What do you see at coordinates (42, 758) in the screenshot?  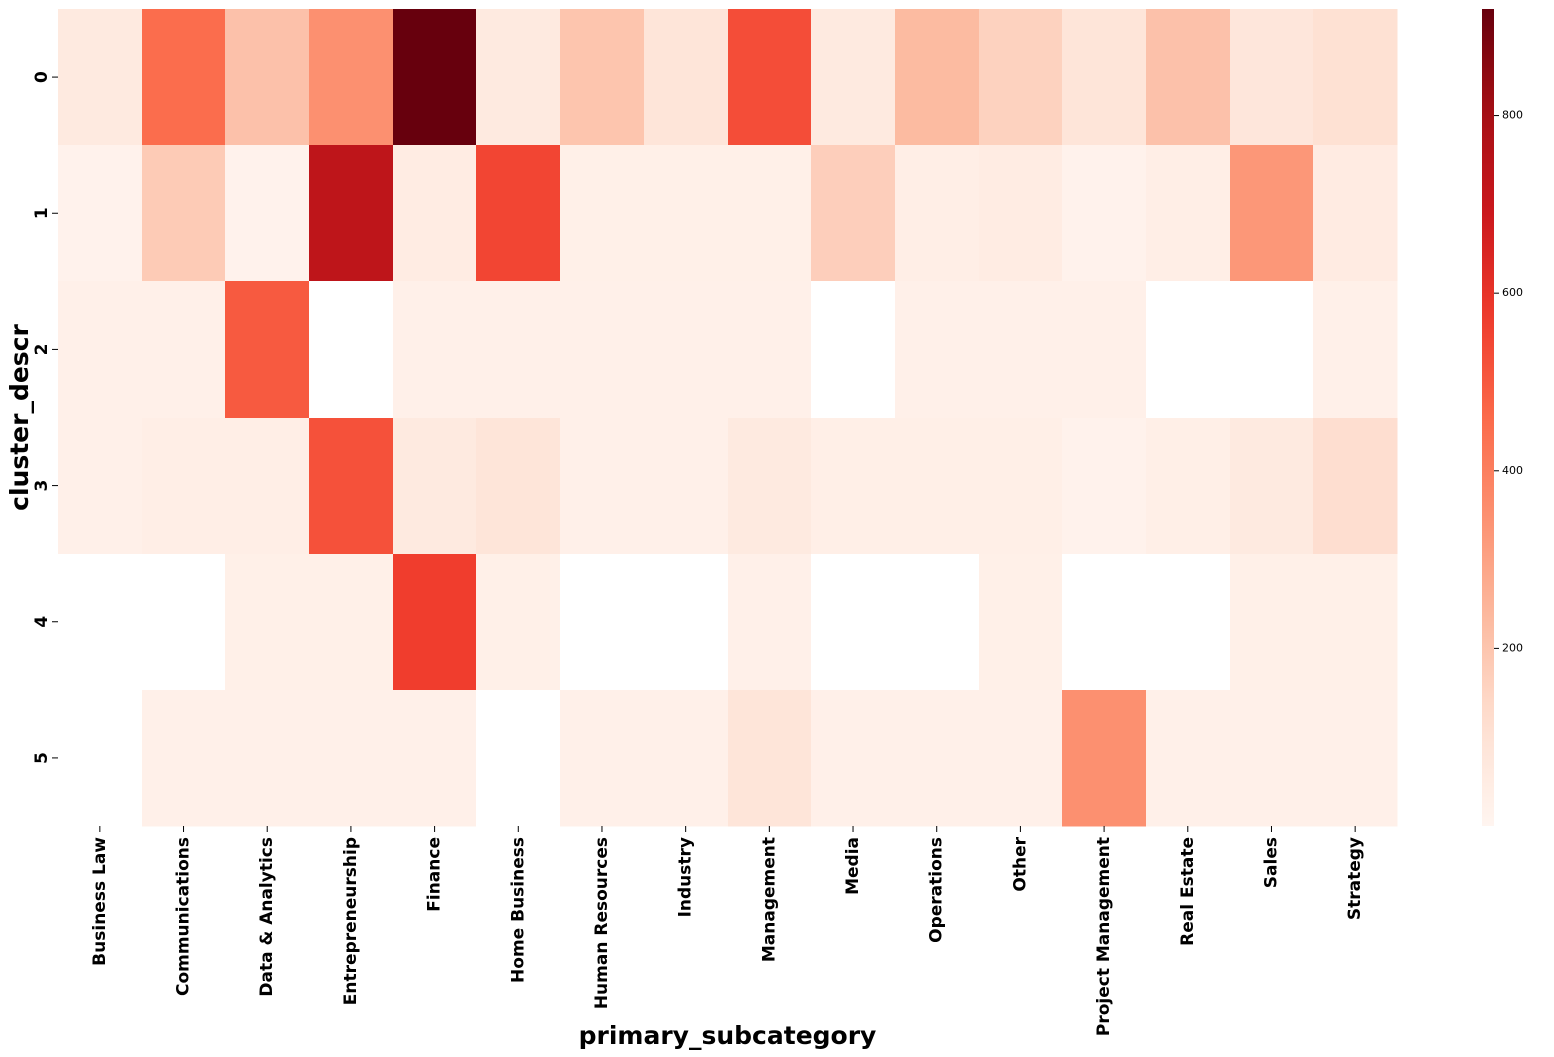 I see `y-tick-label: 5` at bounding box center [42, 758].